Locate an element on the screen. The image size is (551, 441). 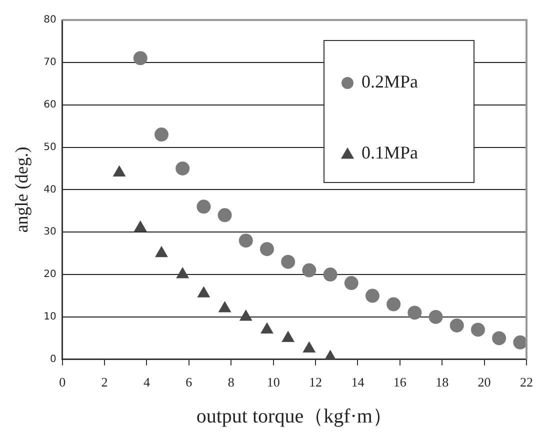
y-tick-label: 10 is located at coordinates (50, 317).